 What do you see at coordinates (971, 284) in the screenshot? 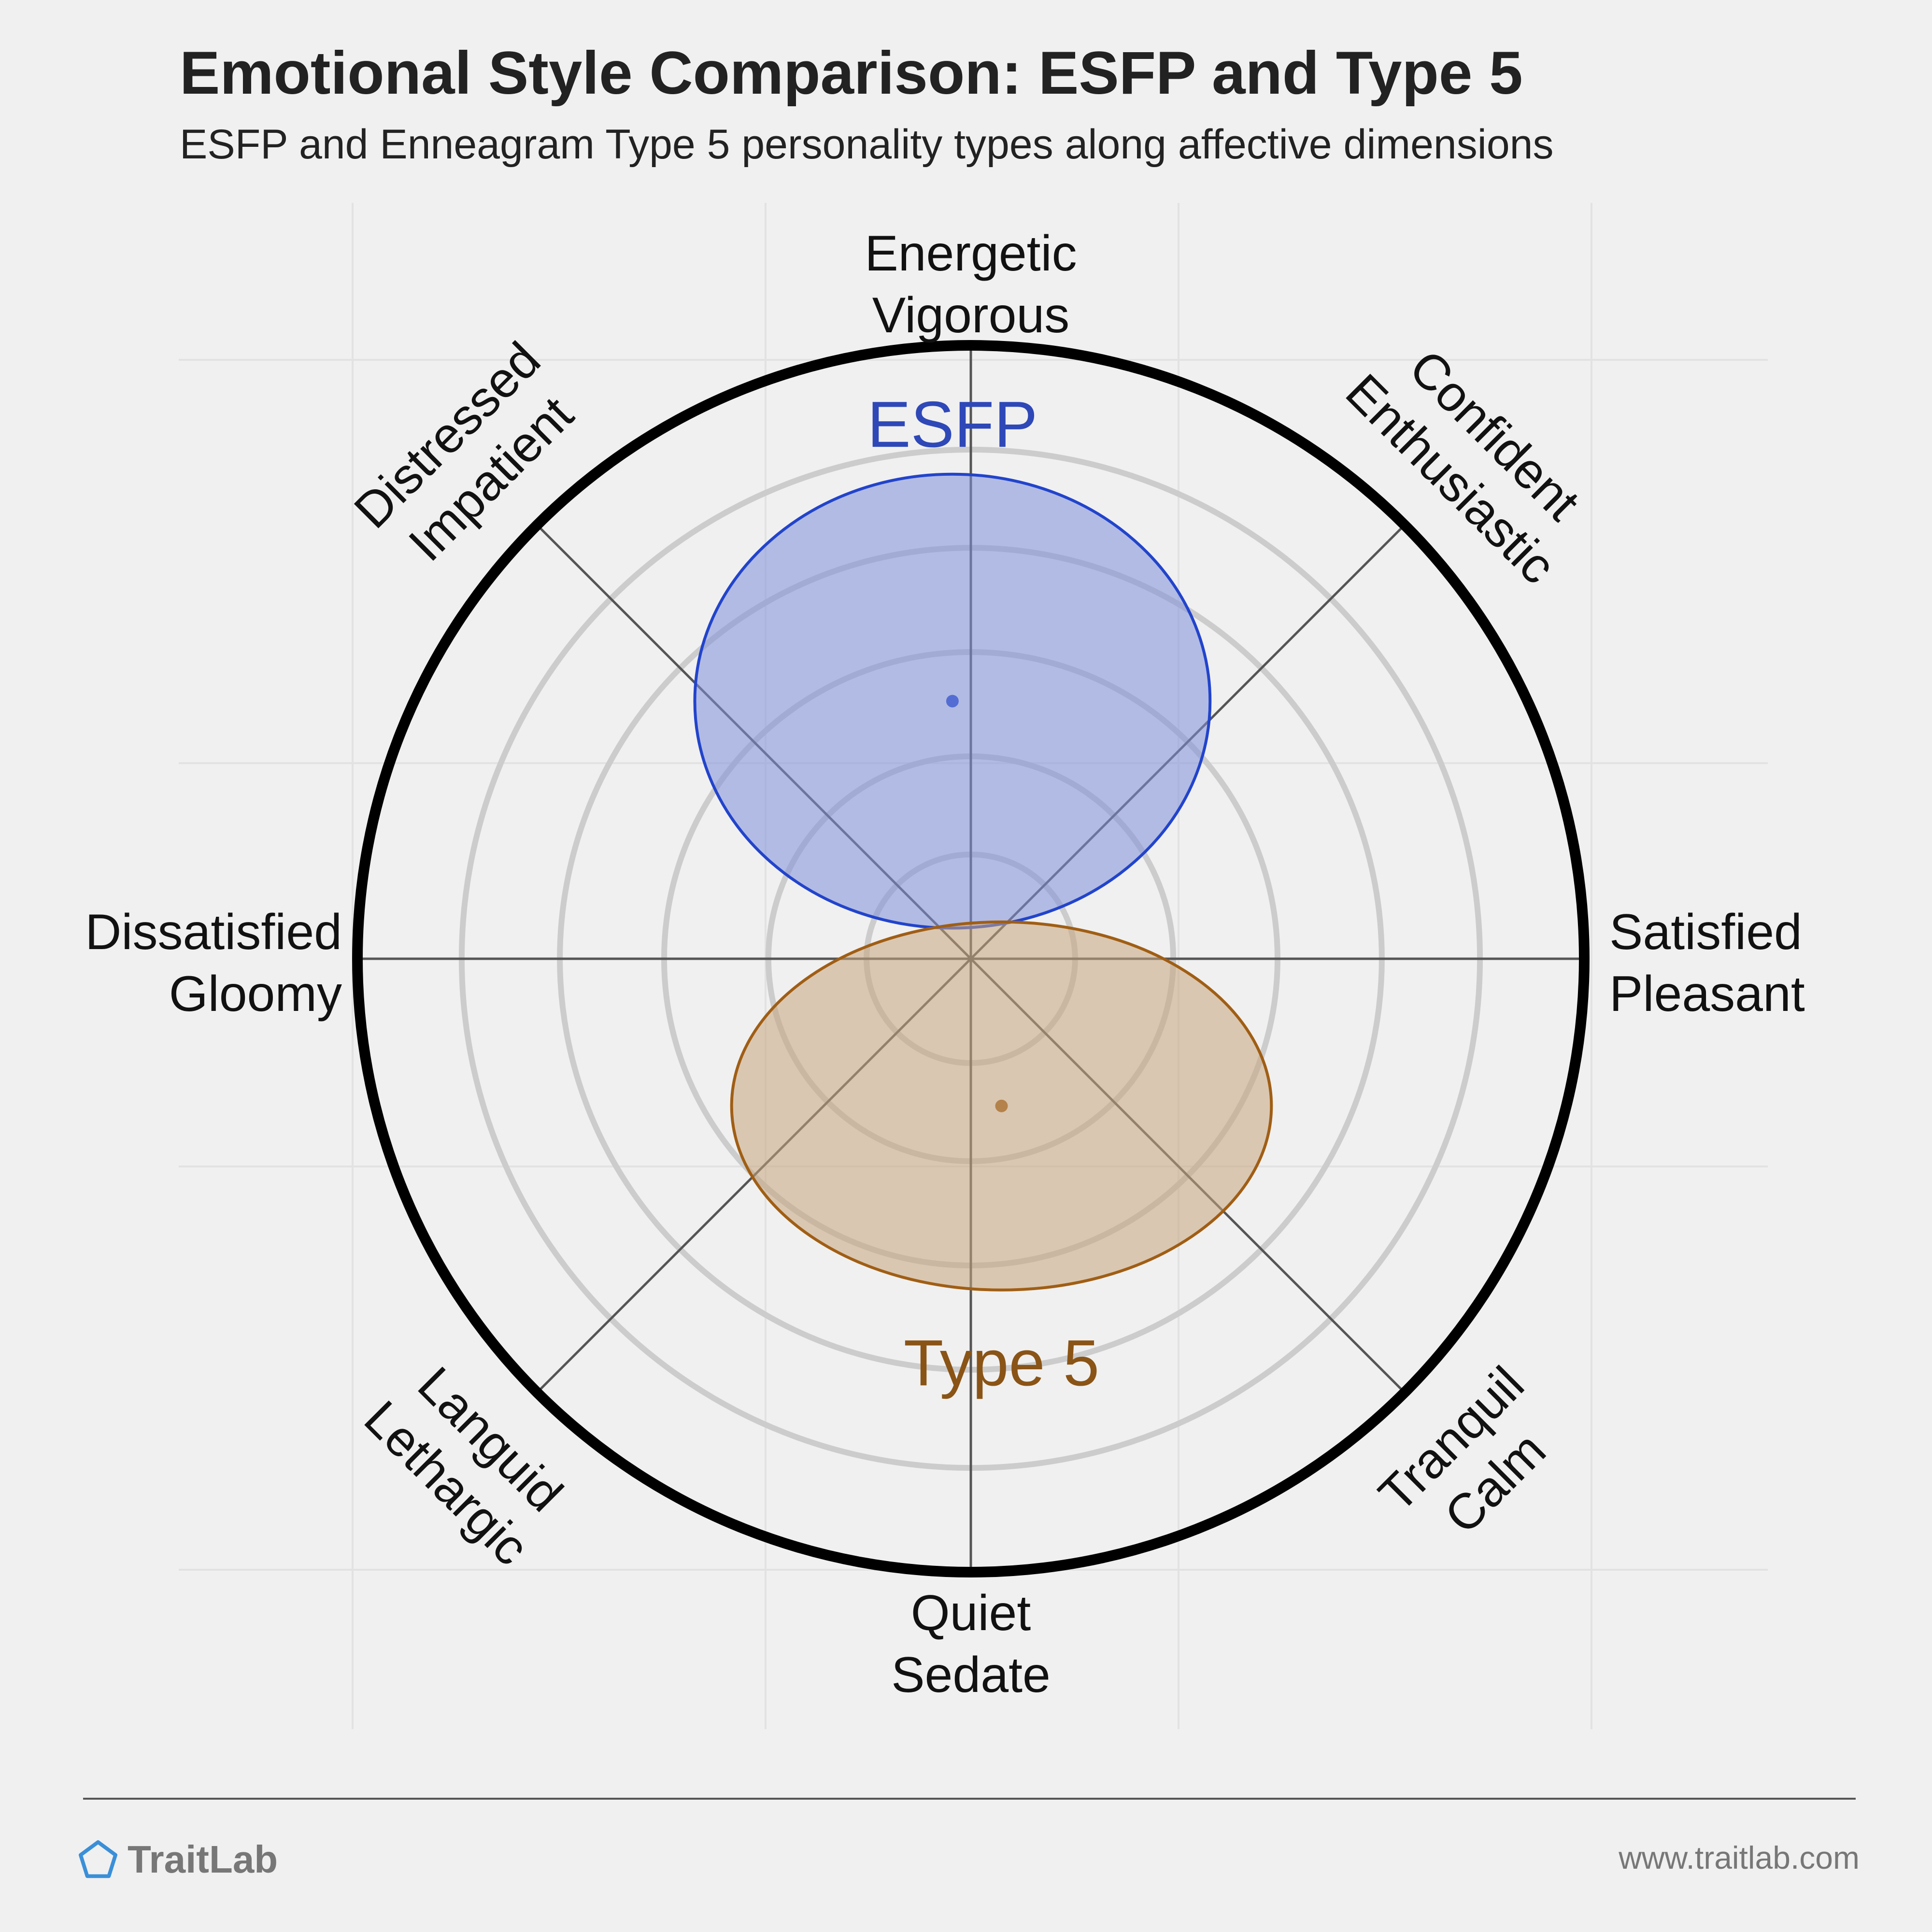
I see `axis-label-0: Energetic Vigorous` at bounding box center [971, 284].